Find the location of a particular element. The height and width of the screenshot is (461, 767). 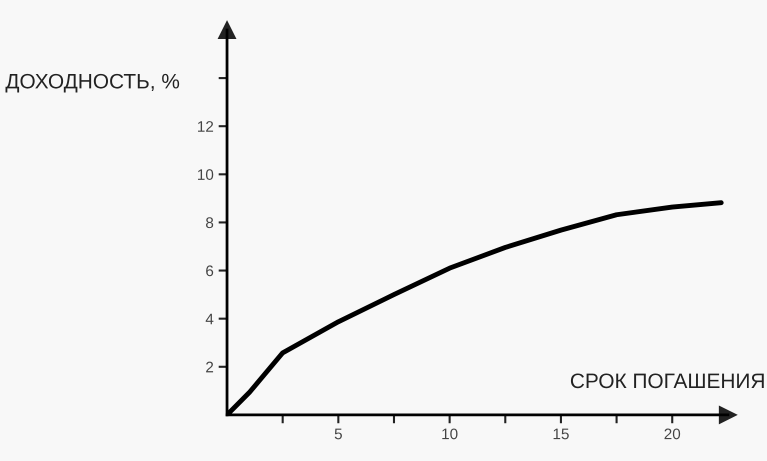

y-tick-label: 4 is located at coordinates (210, 319).